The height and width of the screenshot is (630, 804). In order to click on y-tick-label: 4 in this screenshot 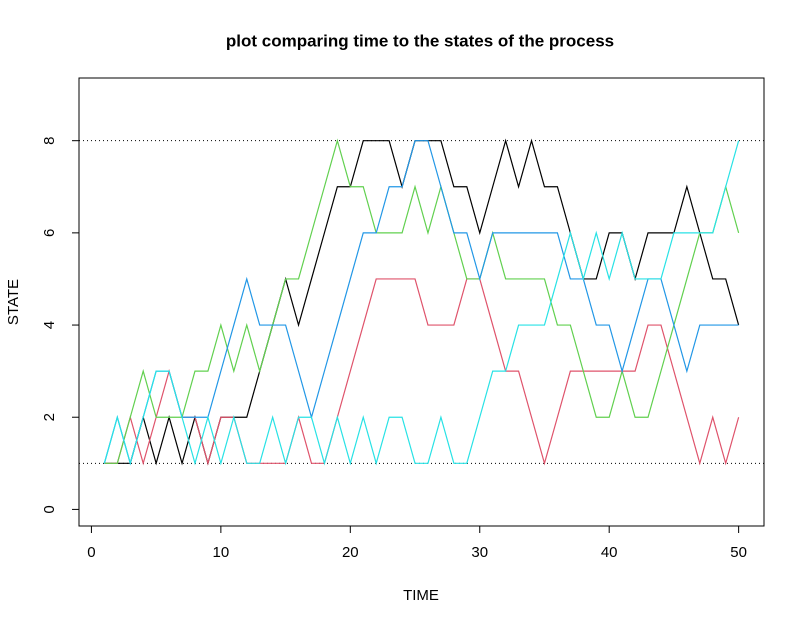, I will do `click(49, 325)`.